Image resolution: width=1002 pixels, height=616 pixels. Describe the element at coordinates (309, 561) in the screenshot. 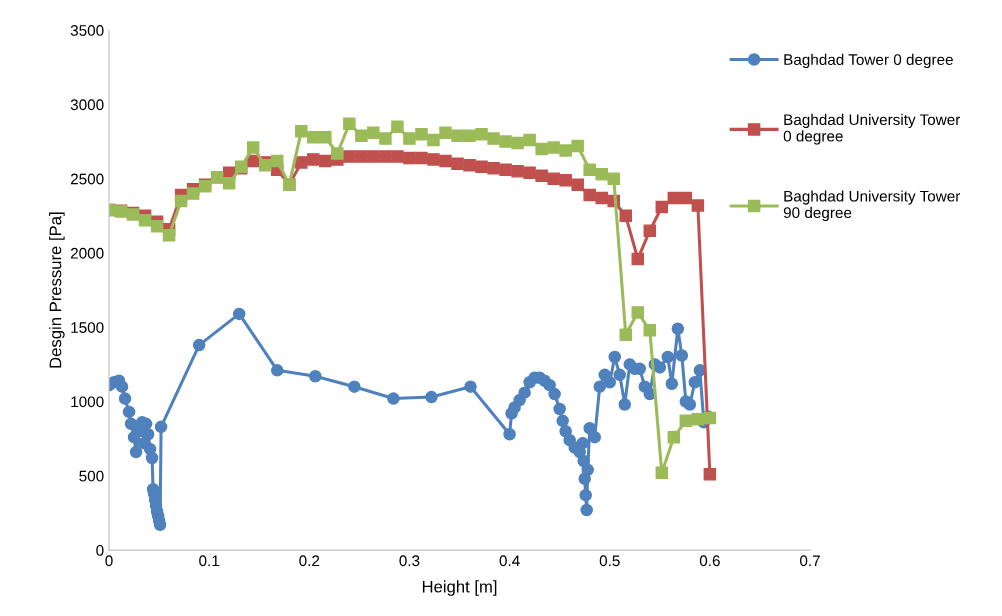

I see `x-tick-label: 0.2` at that location.